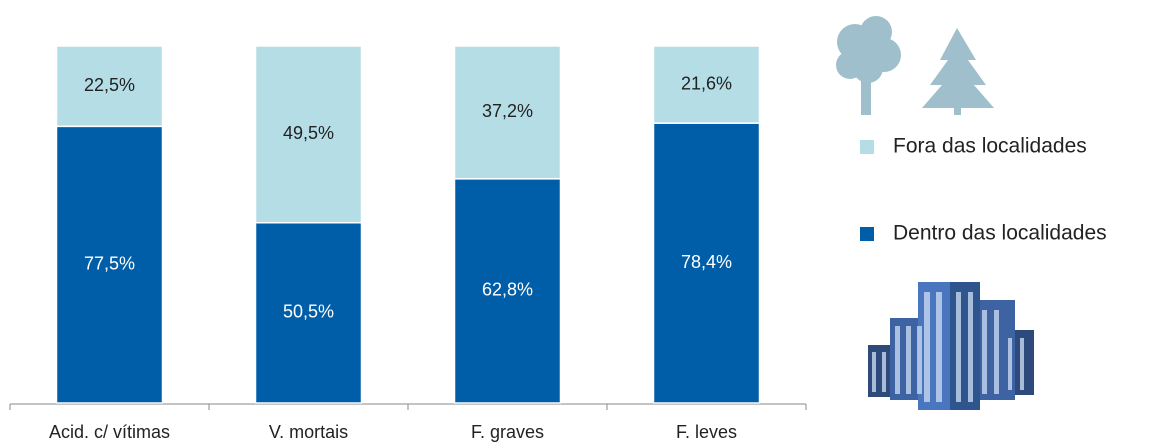 The height and width of the screenshot is (446, 1151). I want to click on data-label: 21,6%, so click(706, 83).